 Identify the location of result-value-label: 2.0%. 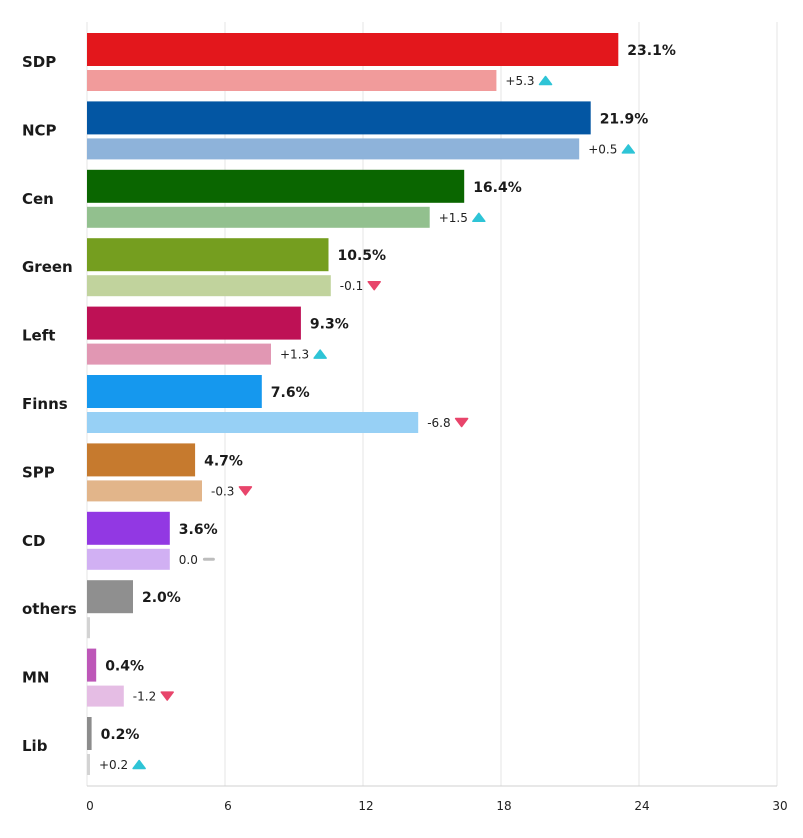
(161, 598).